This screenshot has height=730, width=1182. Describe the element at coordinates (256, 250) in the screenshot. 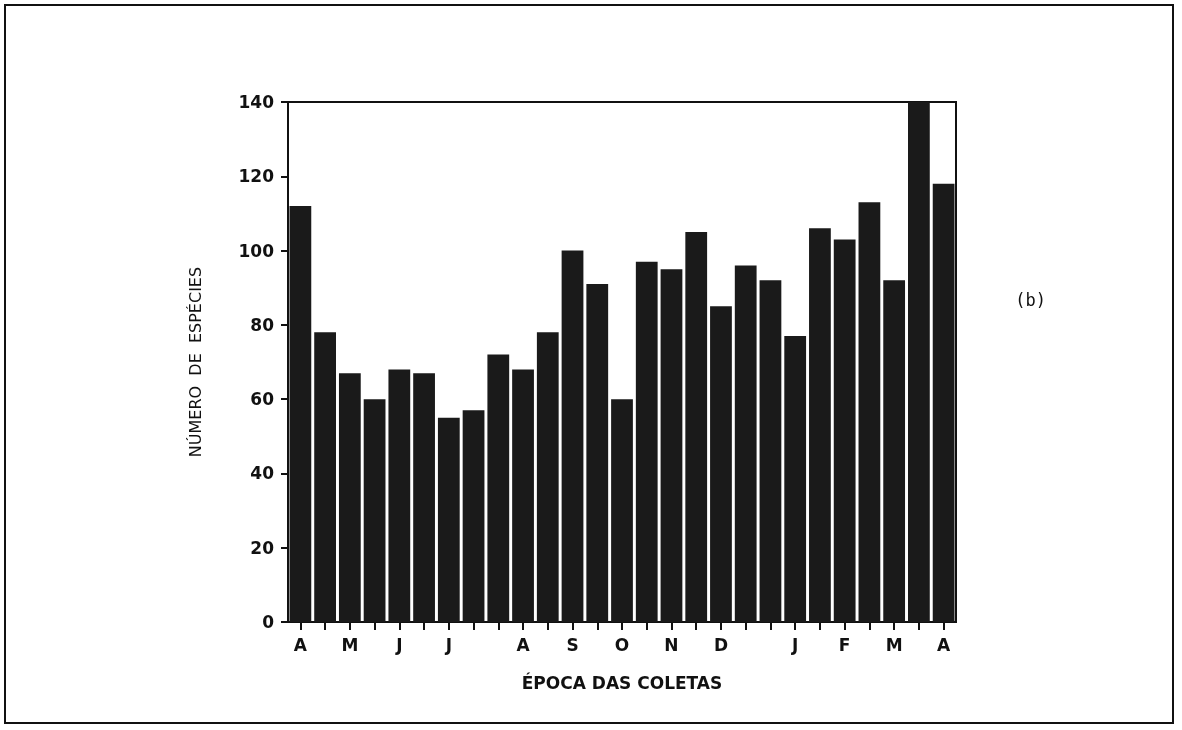

I see `y-tick-label: 100` at that location.